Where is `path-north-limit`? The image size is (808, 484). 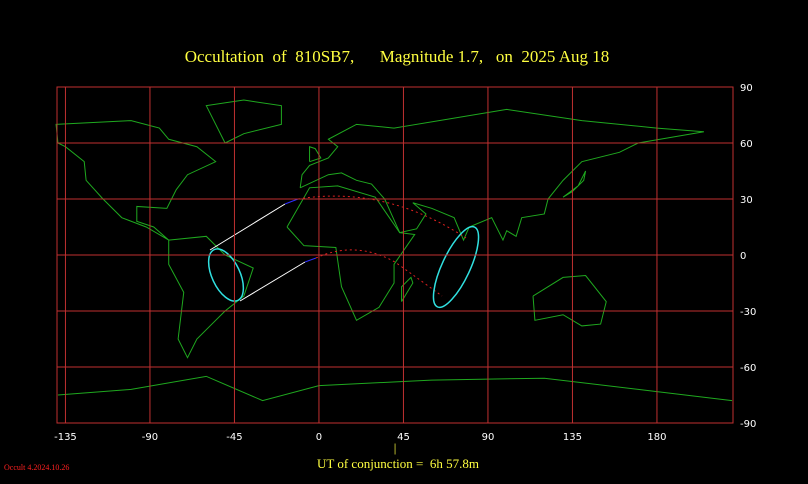
path-north-limit is located at coordinates (382, 217).